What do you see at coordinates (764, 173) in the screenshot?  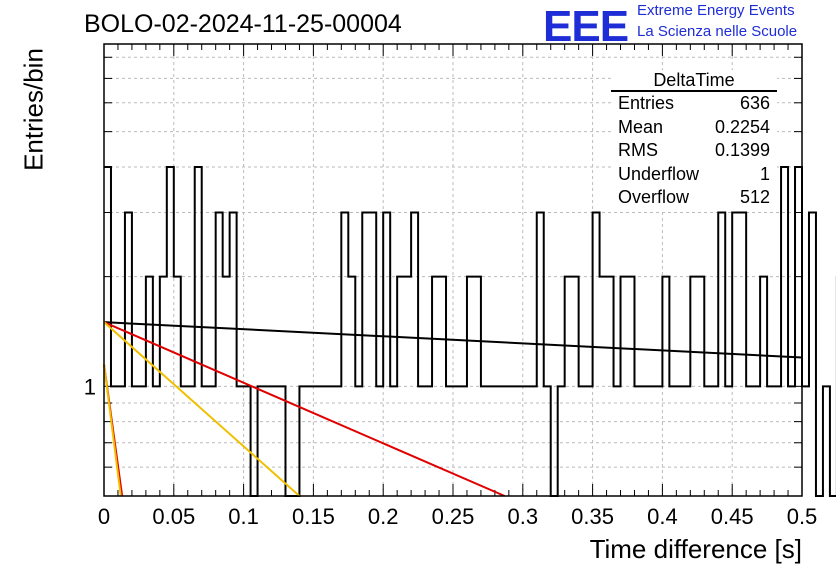 I see `stats-value: 1` at bounding box center [764, 173].